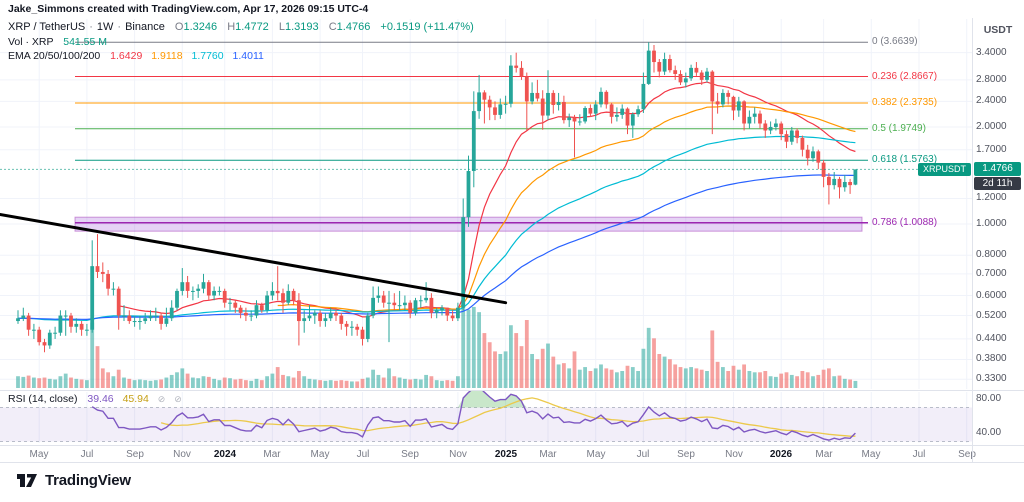 This screenshot has width=1024, height=502. What do you see at coordinates (474, 399) in the screenshot?
I see `rsi-overbought-fill` at bounding box center [474, 399].